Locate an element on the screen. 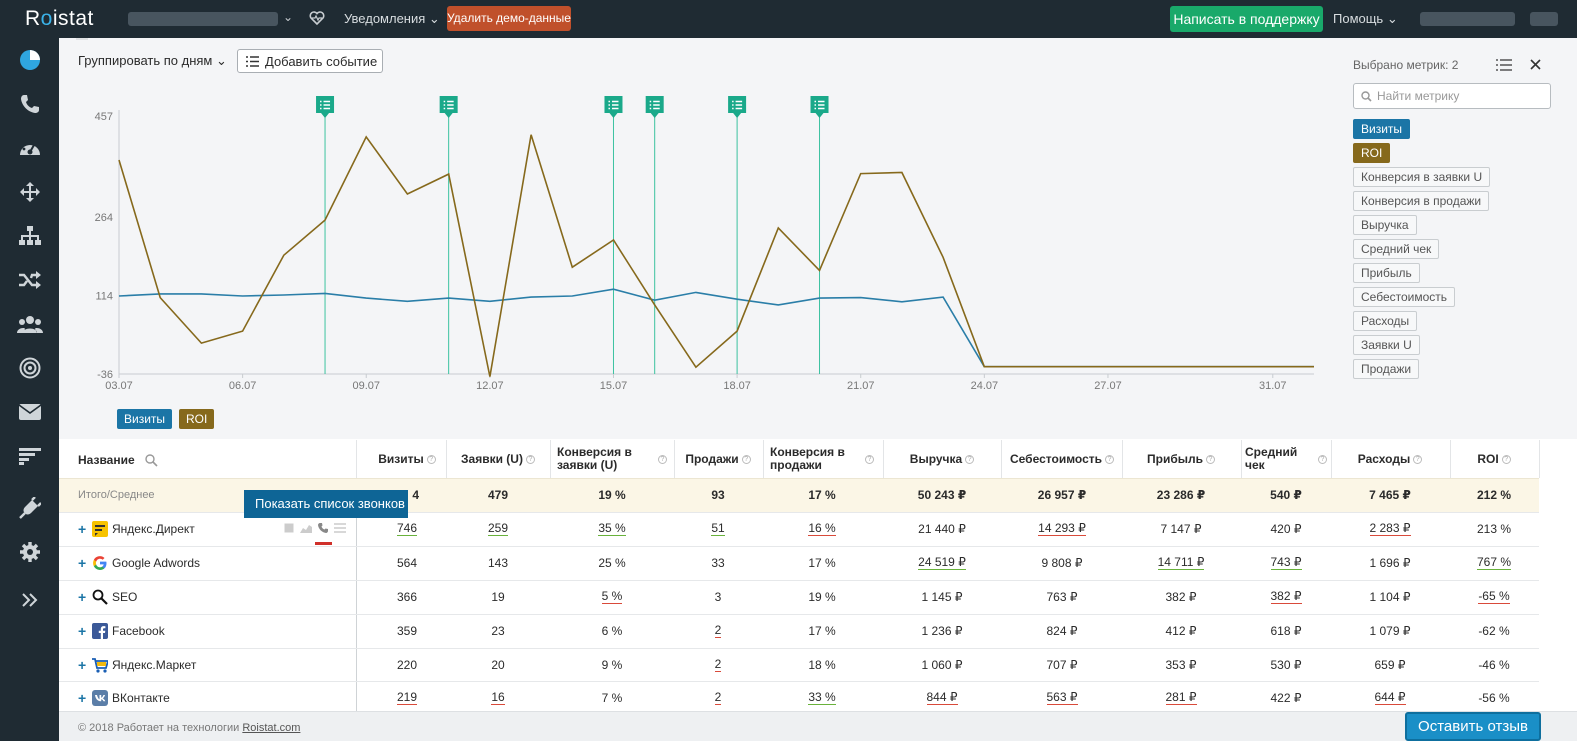 The width and height of the screenshot is (1577, 741). help-menu: Помощь ⌄ is located at coordinates (1365, 18).